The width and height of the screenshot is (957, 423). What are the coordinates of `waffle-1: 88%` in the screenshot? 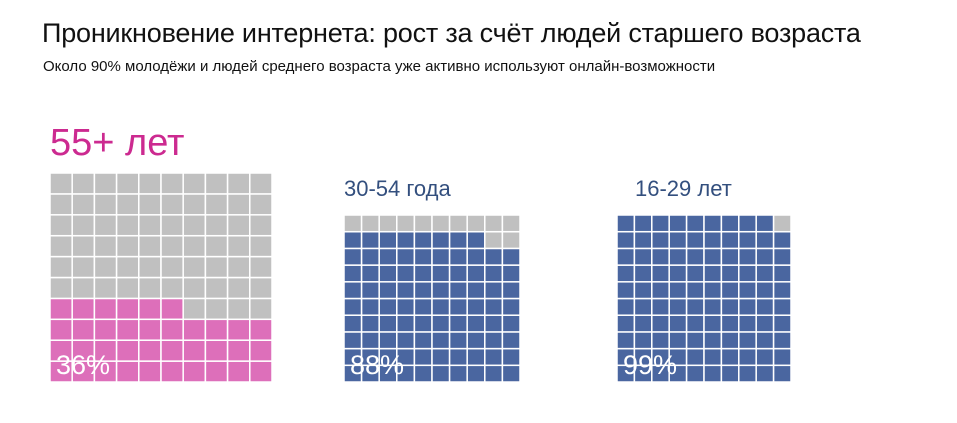 It's located at (432, 298).